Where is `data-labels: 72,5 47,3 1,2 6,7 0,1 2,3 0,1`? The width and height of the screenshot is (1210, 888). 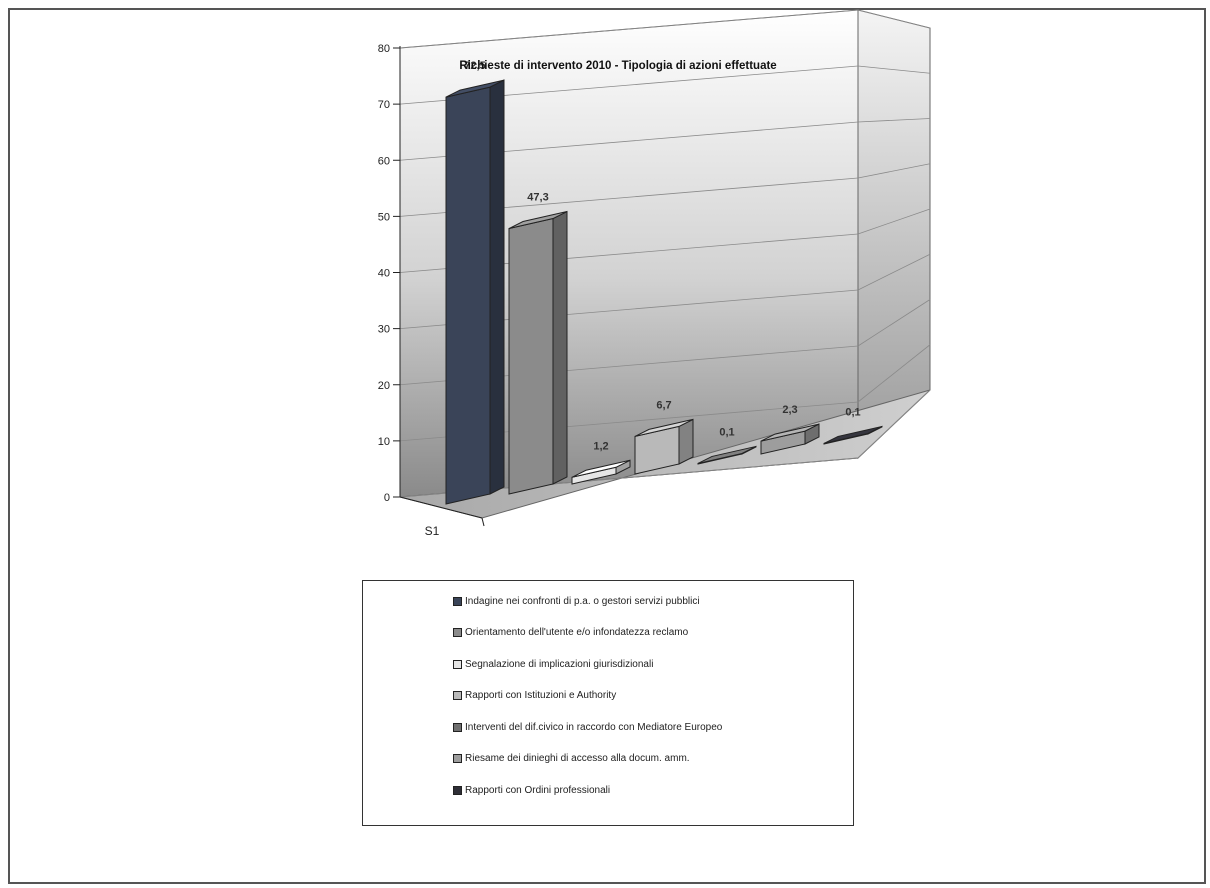 data-labels: 72,5 47,3 1,2 6,7 0,1 2,3 0,1 is located at coordinates (662, 256).